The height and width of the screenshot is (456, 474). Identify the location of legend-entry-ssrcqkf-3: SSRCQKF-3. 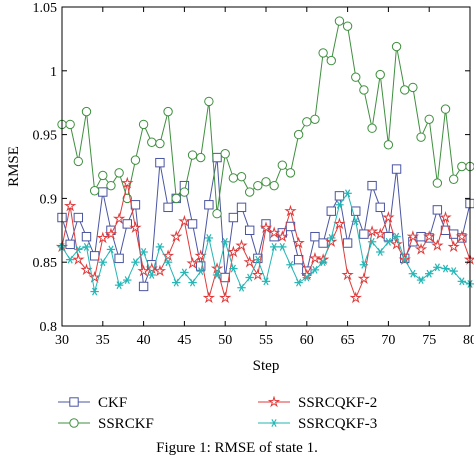
(317, 424).